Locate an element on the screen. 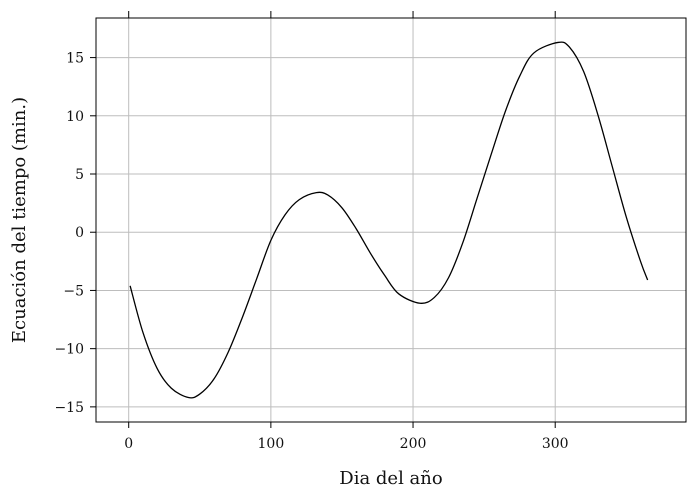  y-tick-label: −10 is located at coordinates (69, 350).